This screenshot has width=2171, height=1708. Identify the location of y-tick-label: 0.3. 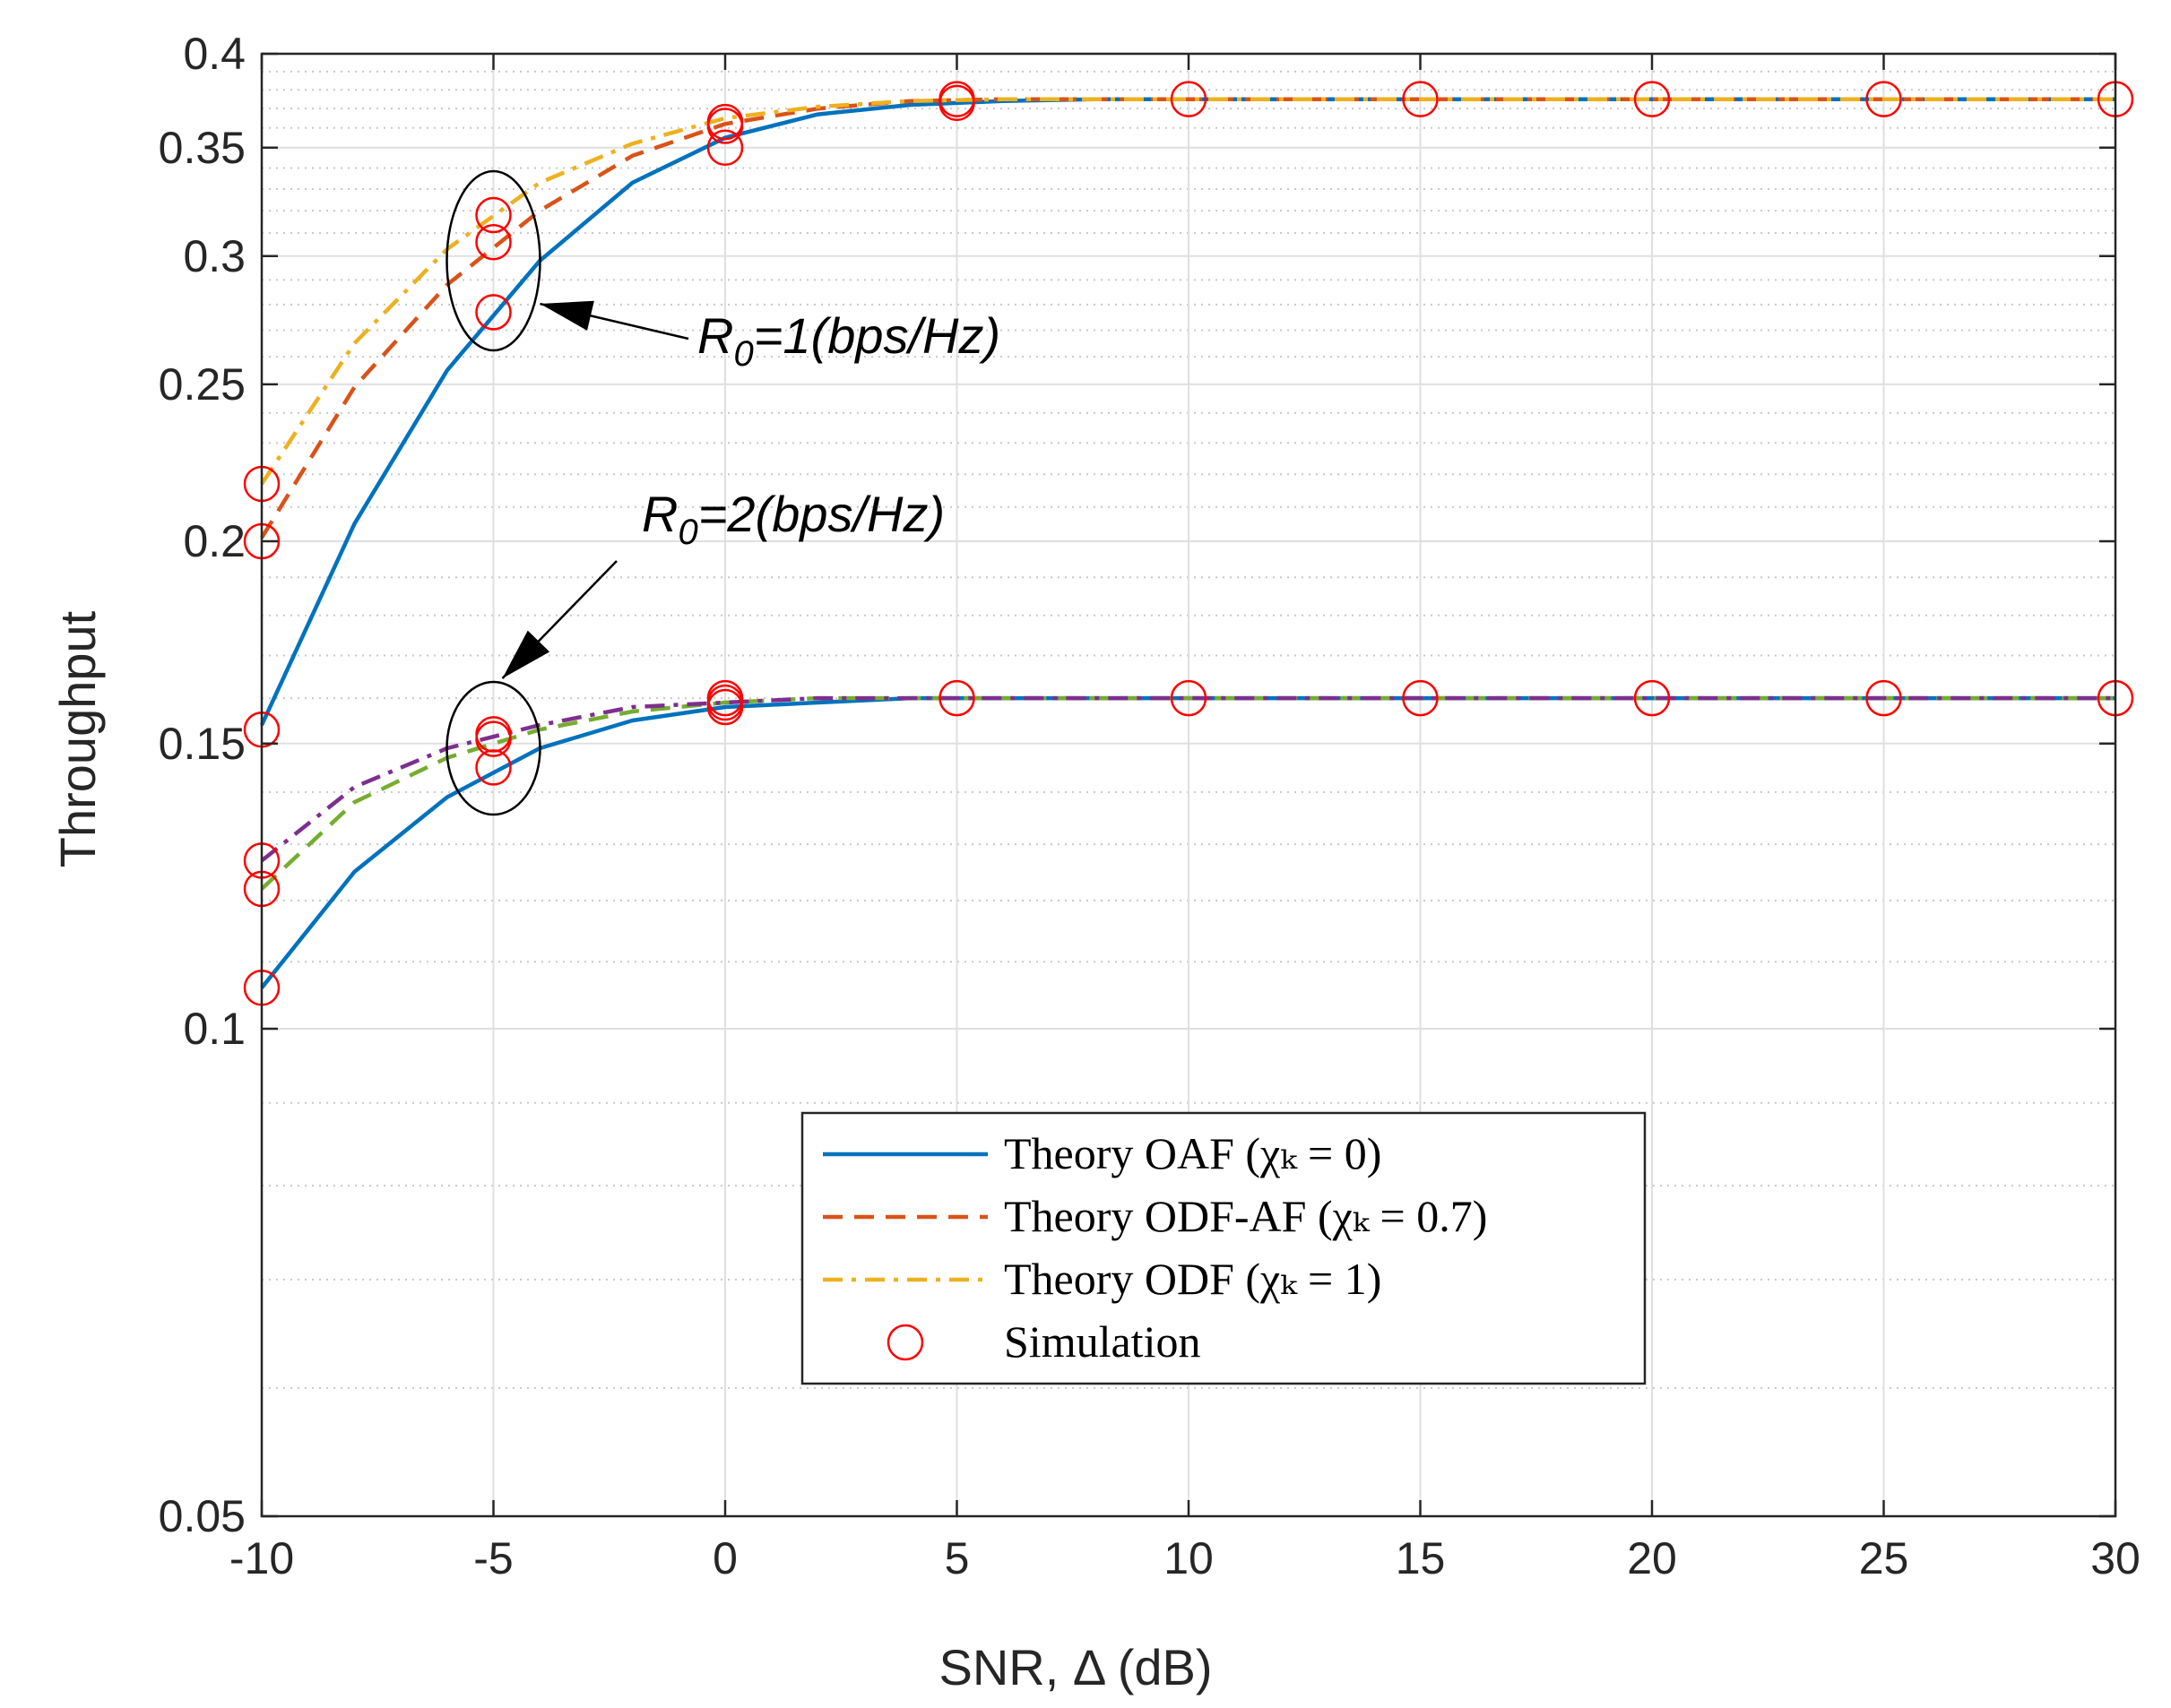
(214, 256).